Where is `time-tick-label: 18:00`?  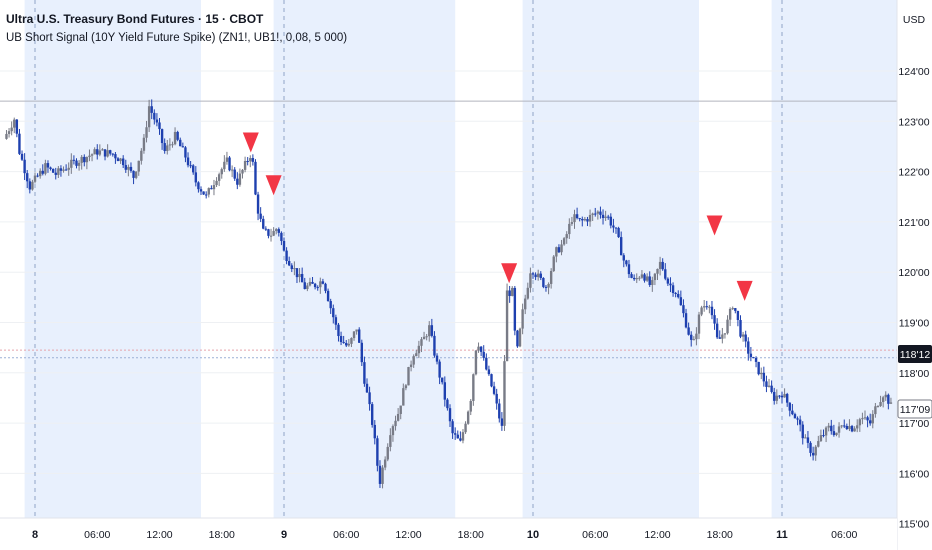 time-tick-label: 18:00 is located at coordinates (222, 535).